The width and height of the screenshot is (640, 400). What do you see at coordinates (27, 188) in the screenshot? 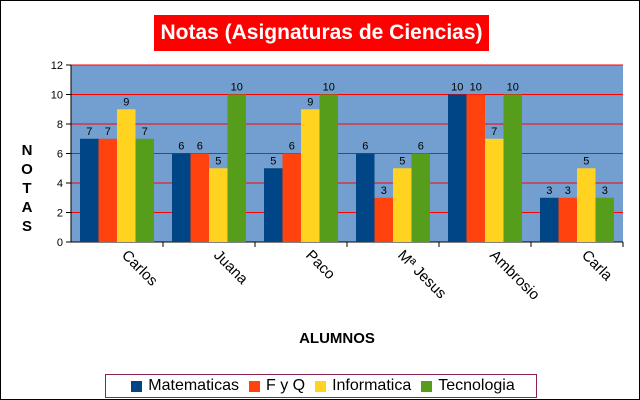
I see `y-axis-label-letter: T` at bounding box center [27, 188].